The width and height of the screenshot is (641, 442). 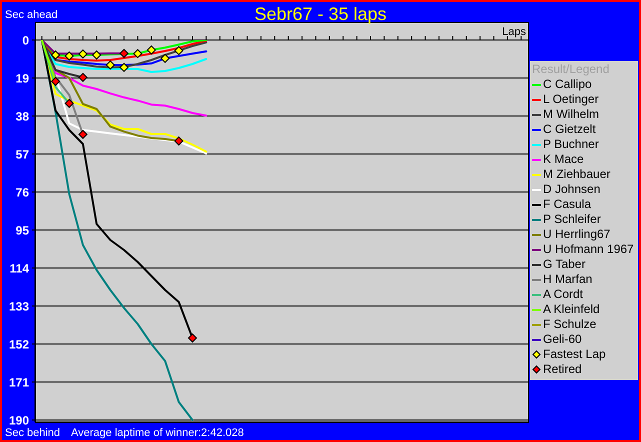 I want to click on legend-label: G Taber, so click(x=564, y=264).